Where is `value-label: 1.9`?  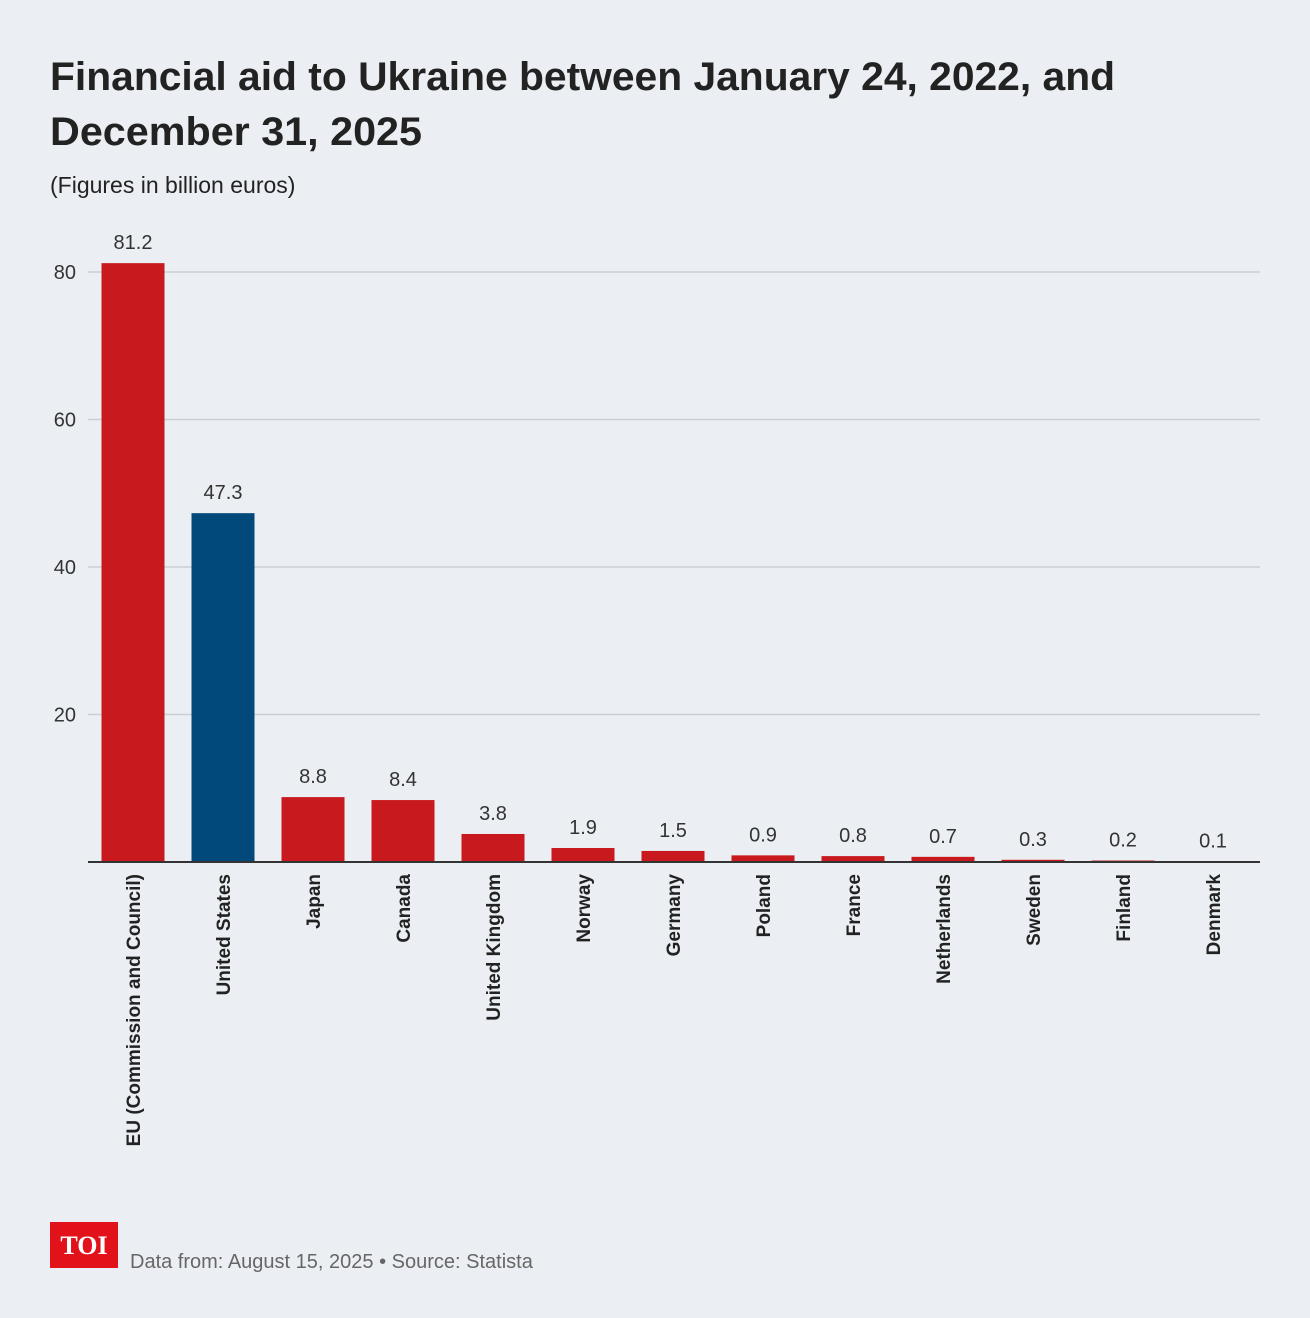
value-label: 1.9 is located at coordinates (583, 828).